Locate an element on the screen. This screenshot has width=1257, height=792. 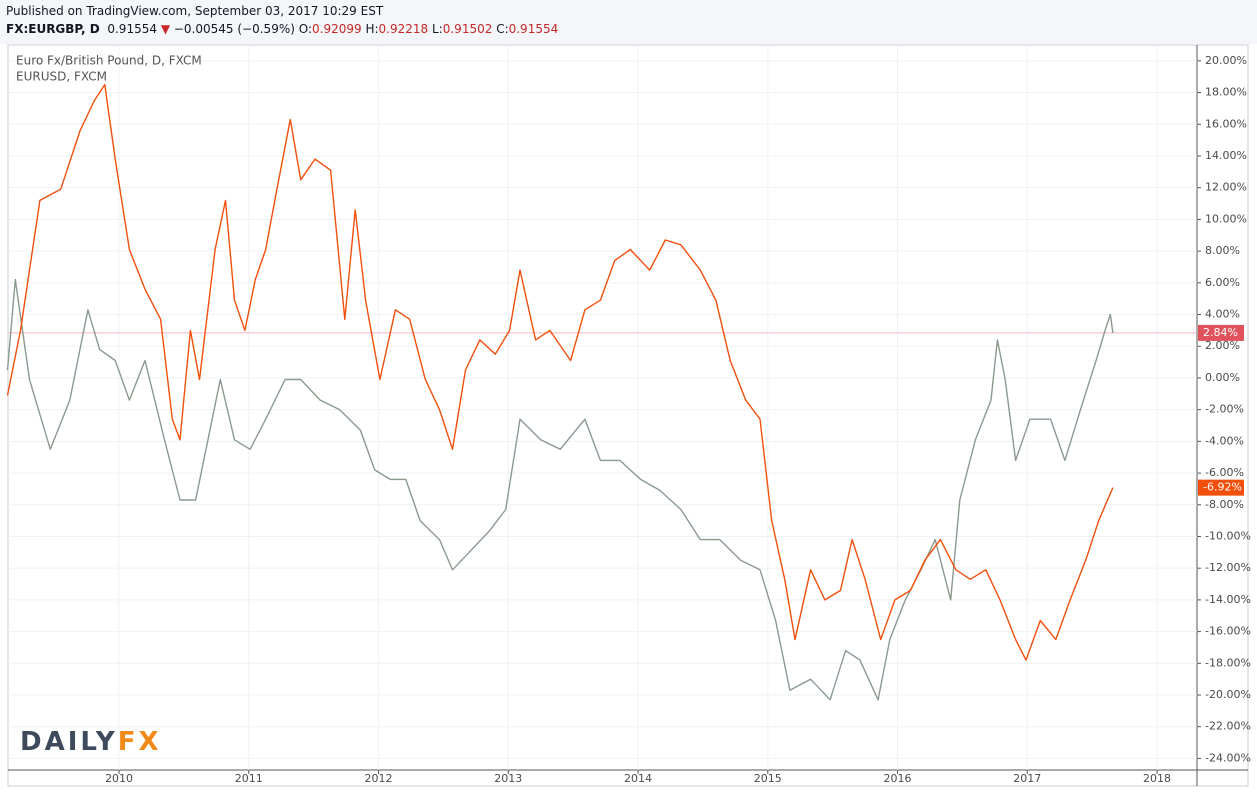
x-tick-label: 2012 is located at coordinates (379, 778).